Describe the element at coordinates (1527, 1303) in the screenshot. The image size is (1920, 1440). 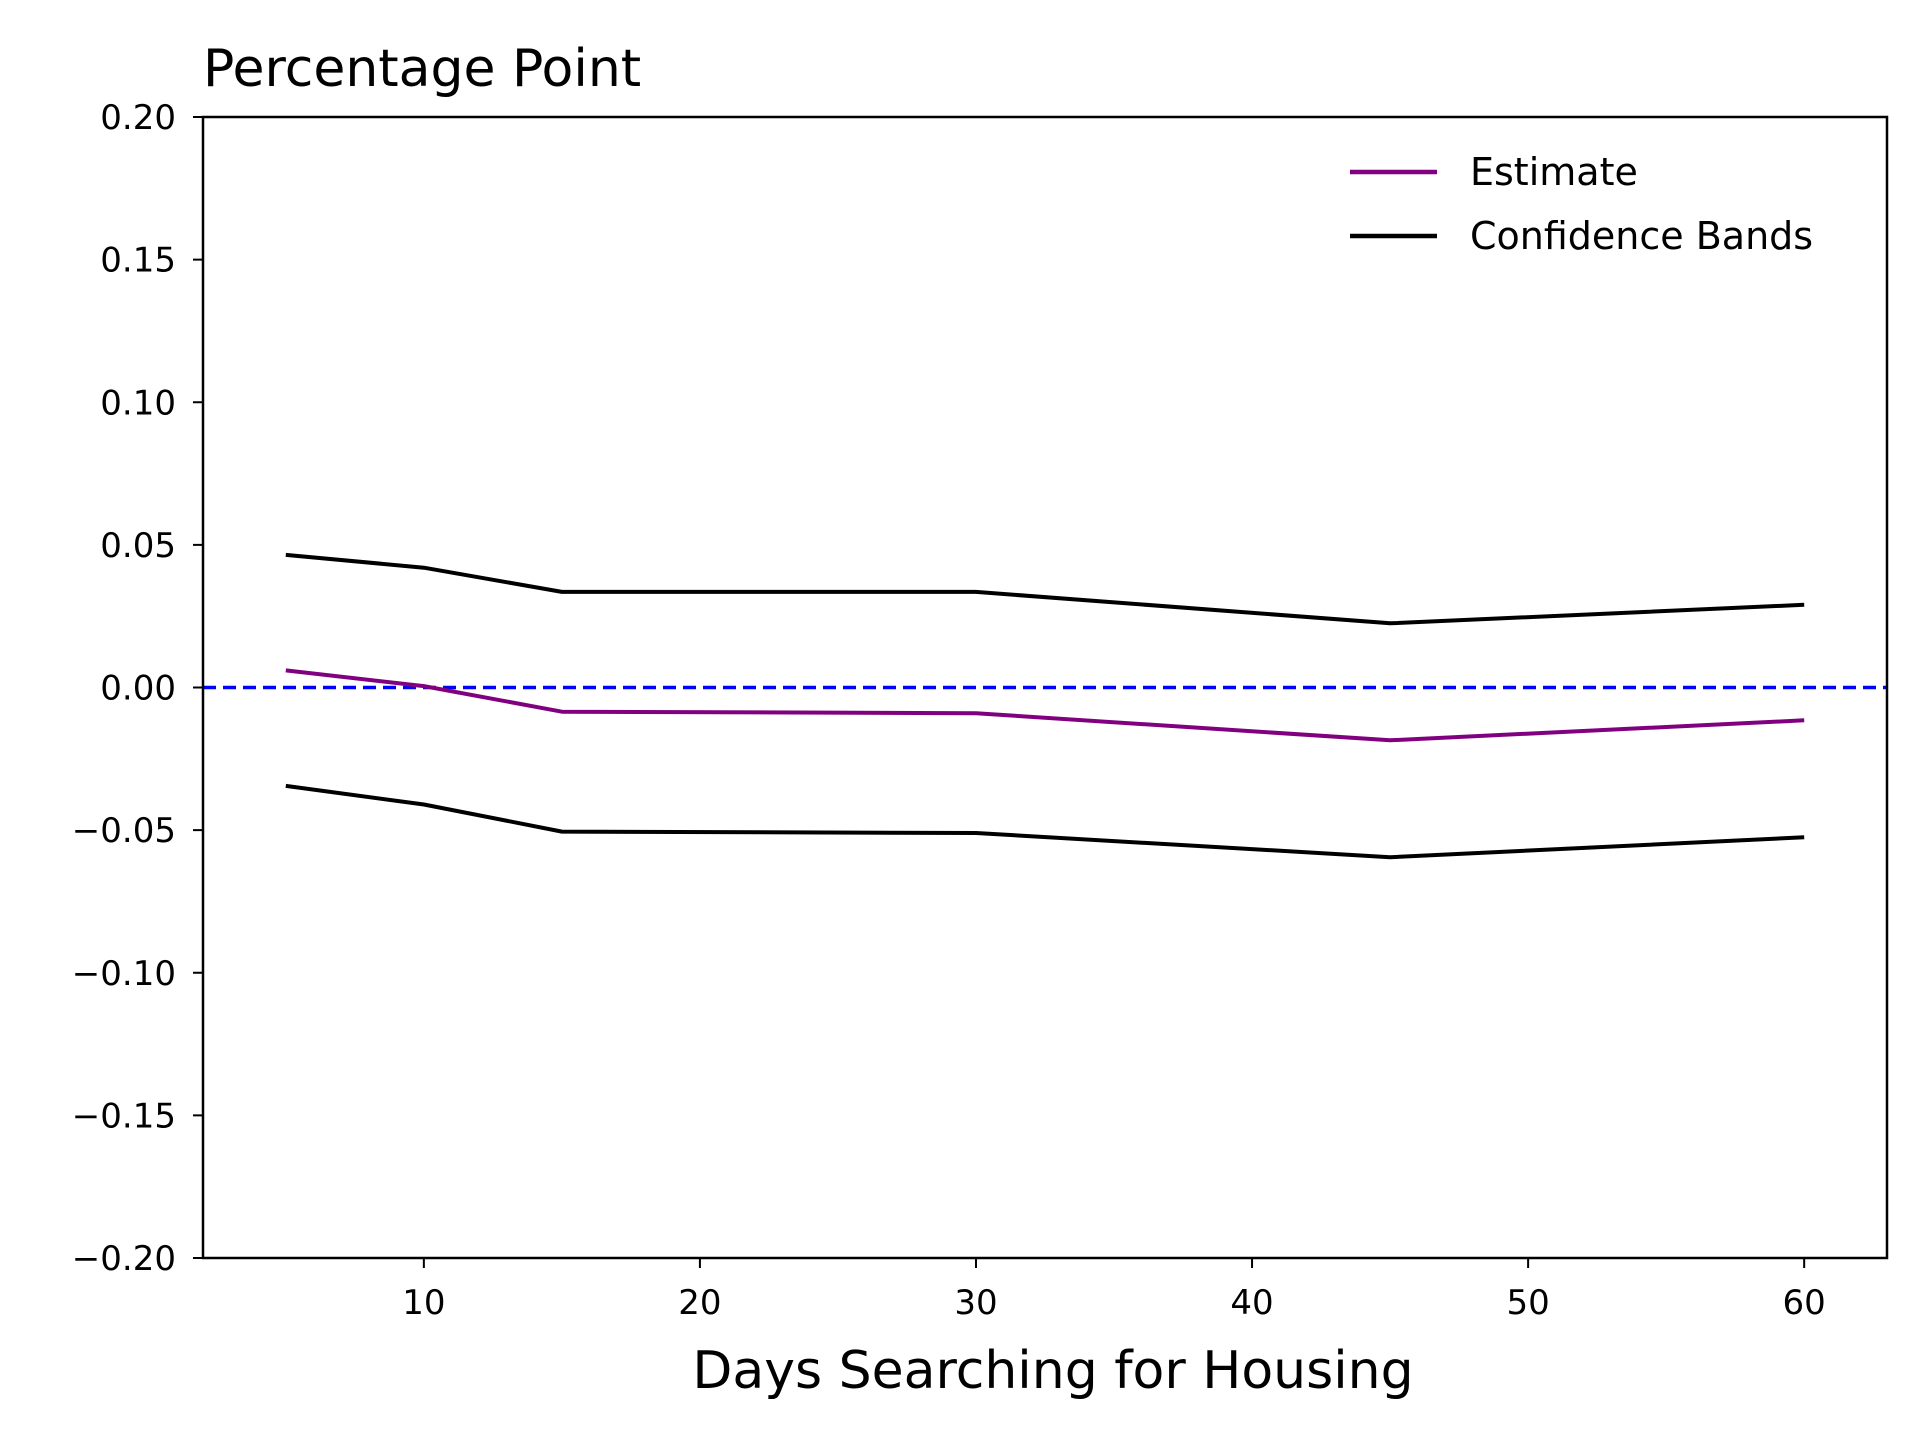
I see `x-tick-label: 50` at that location.